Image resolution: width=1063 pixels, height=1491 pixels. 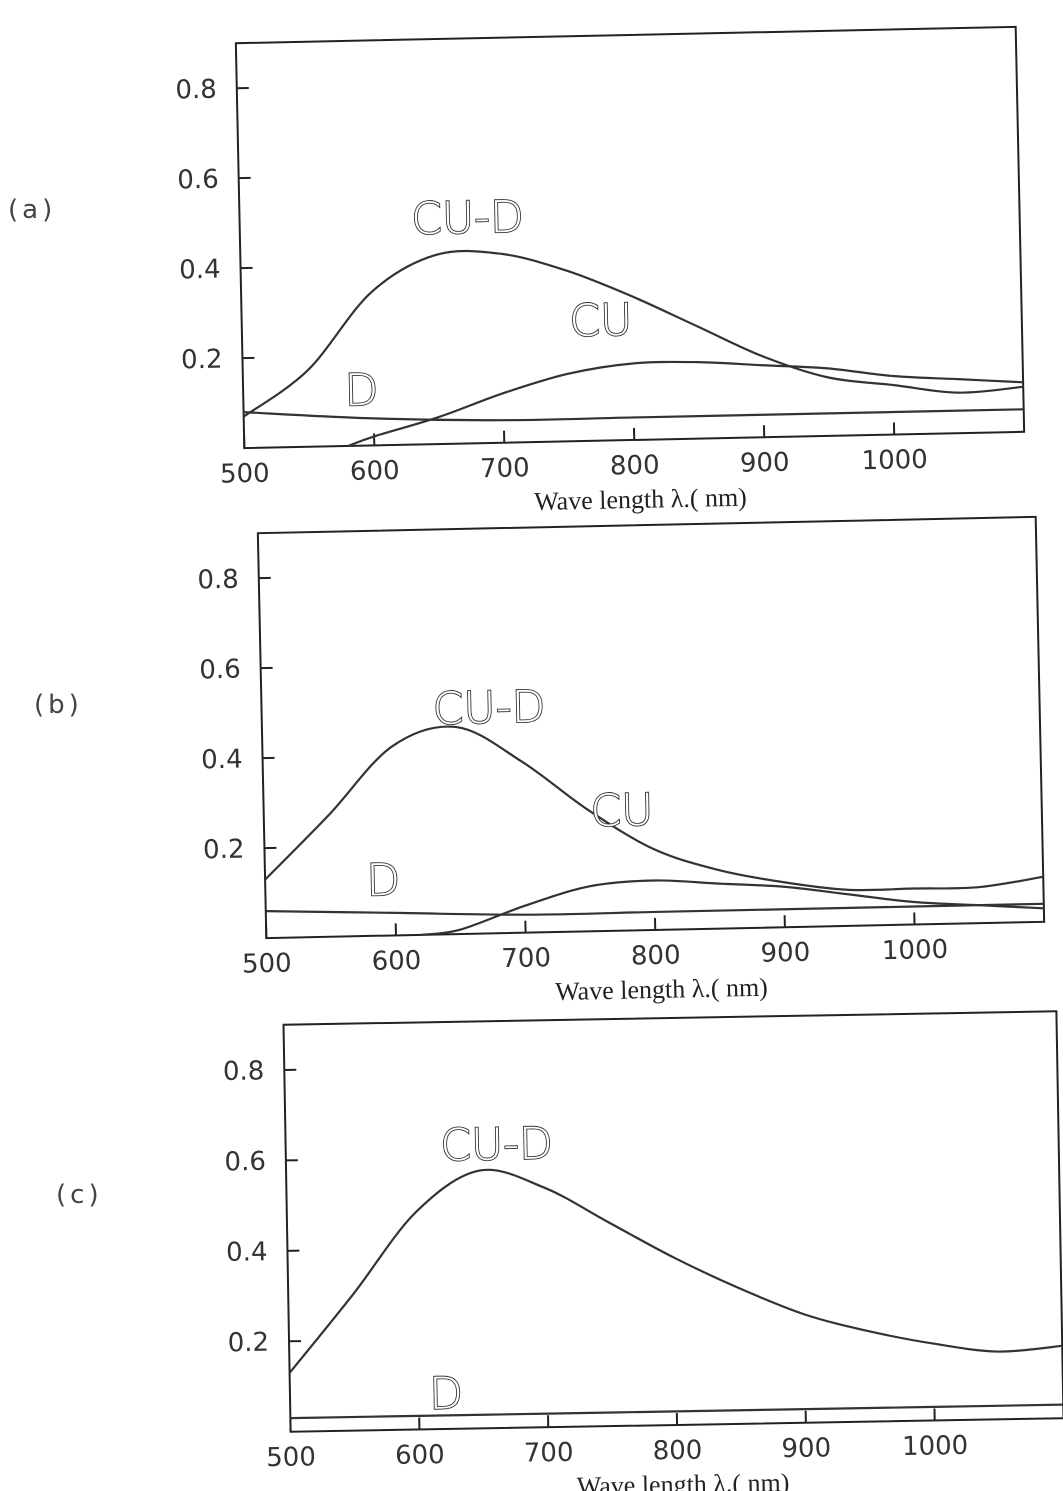 I want to click on panel-label: (a), so click(x=32, y=210).